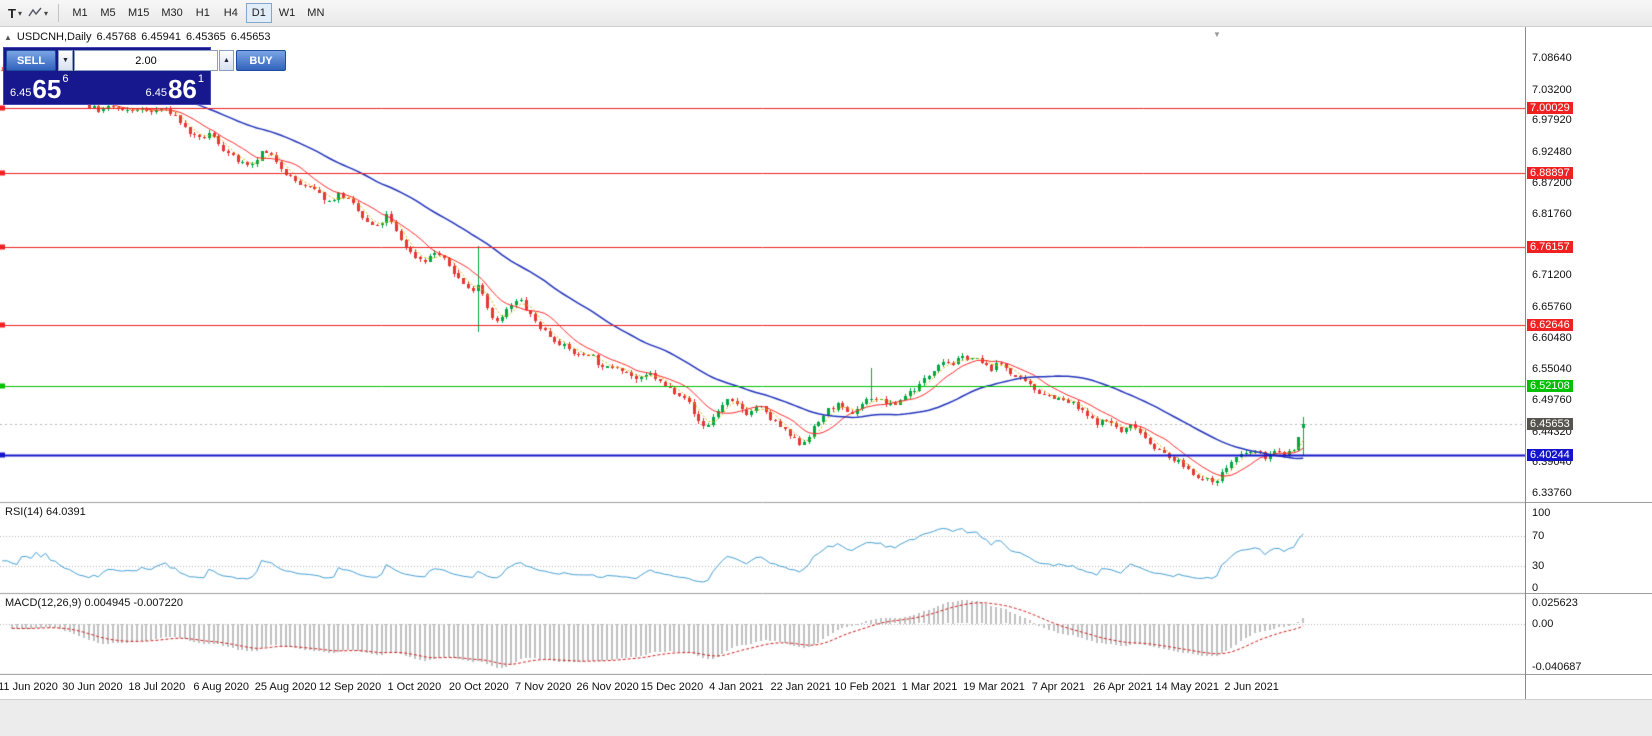  Describe the element at coordinates (203, 13) in the screenshot. I see `timeframe-h1-button: H1` at that location.